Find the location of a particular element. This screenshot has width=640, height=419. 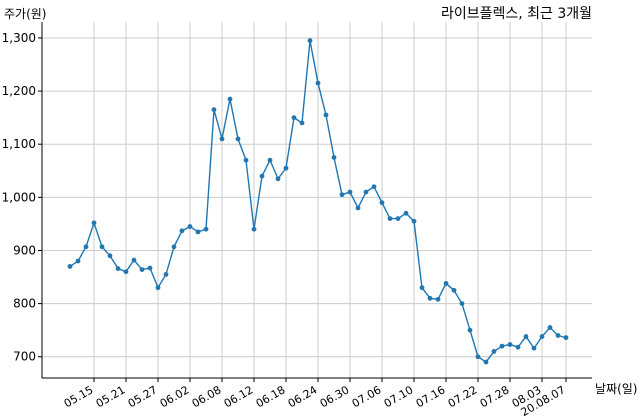

y-tick-labels: 700 800 900 1,000 1,100 1,200 1,300 is located at coordinates (19, 197).